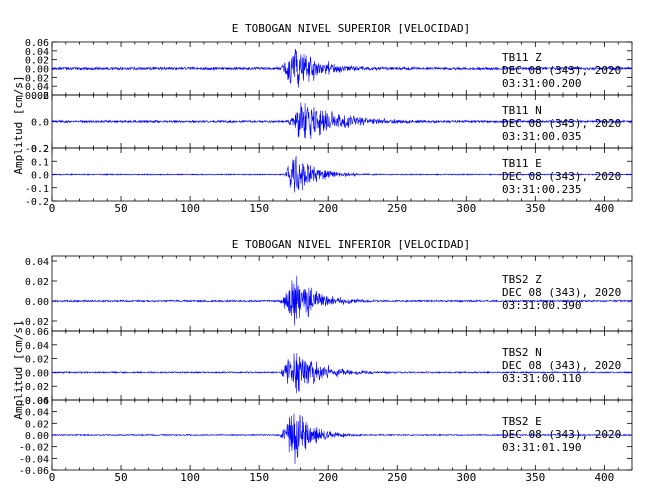  Describe the element at coordinates (541, 136) in the screenshot. I see `trace-time-label: 03:31:00.035` at that location.